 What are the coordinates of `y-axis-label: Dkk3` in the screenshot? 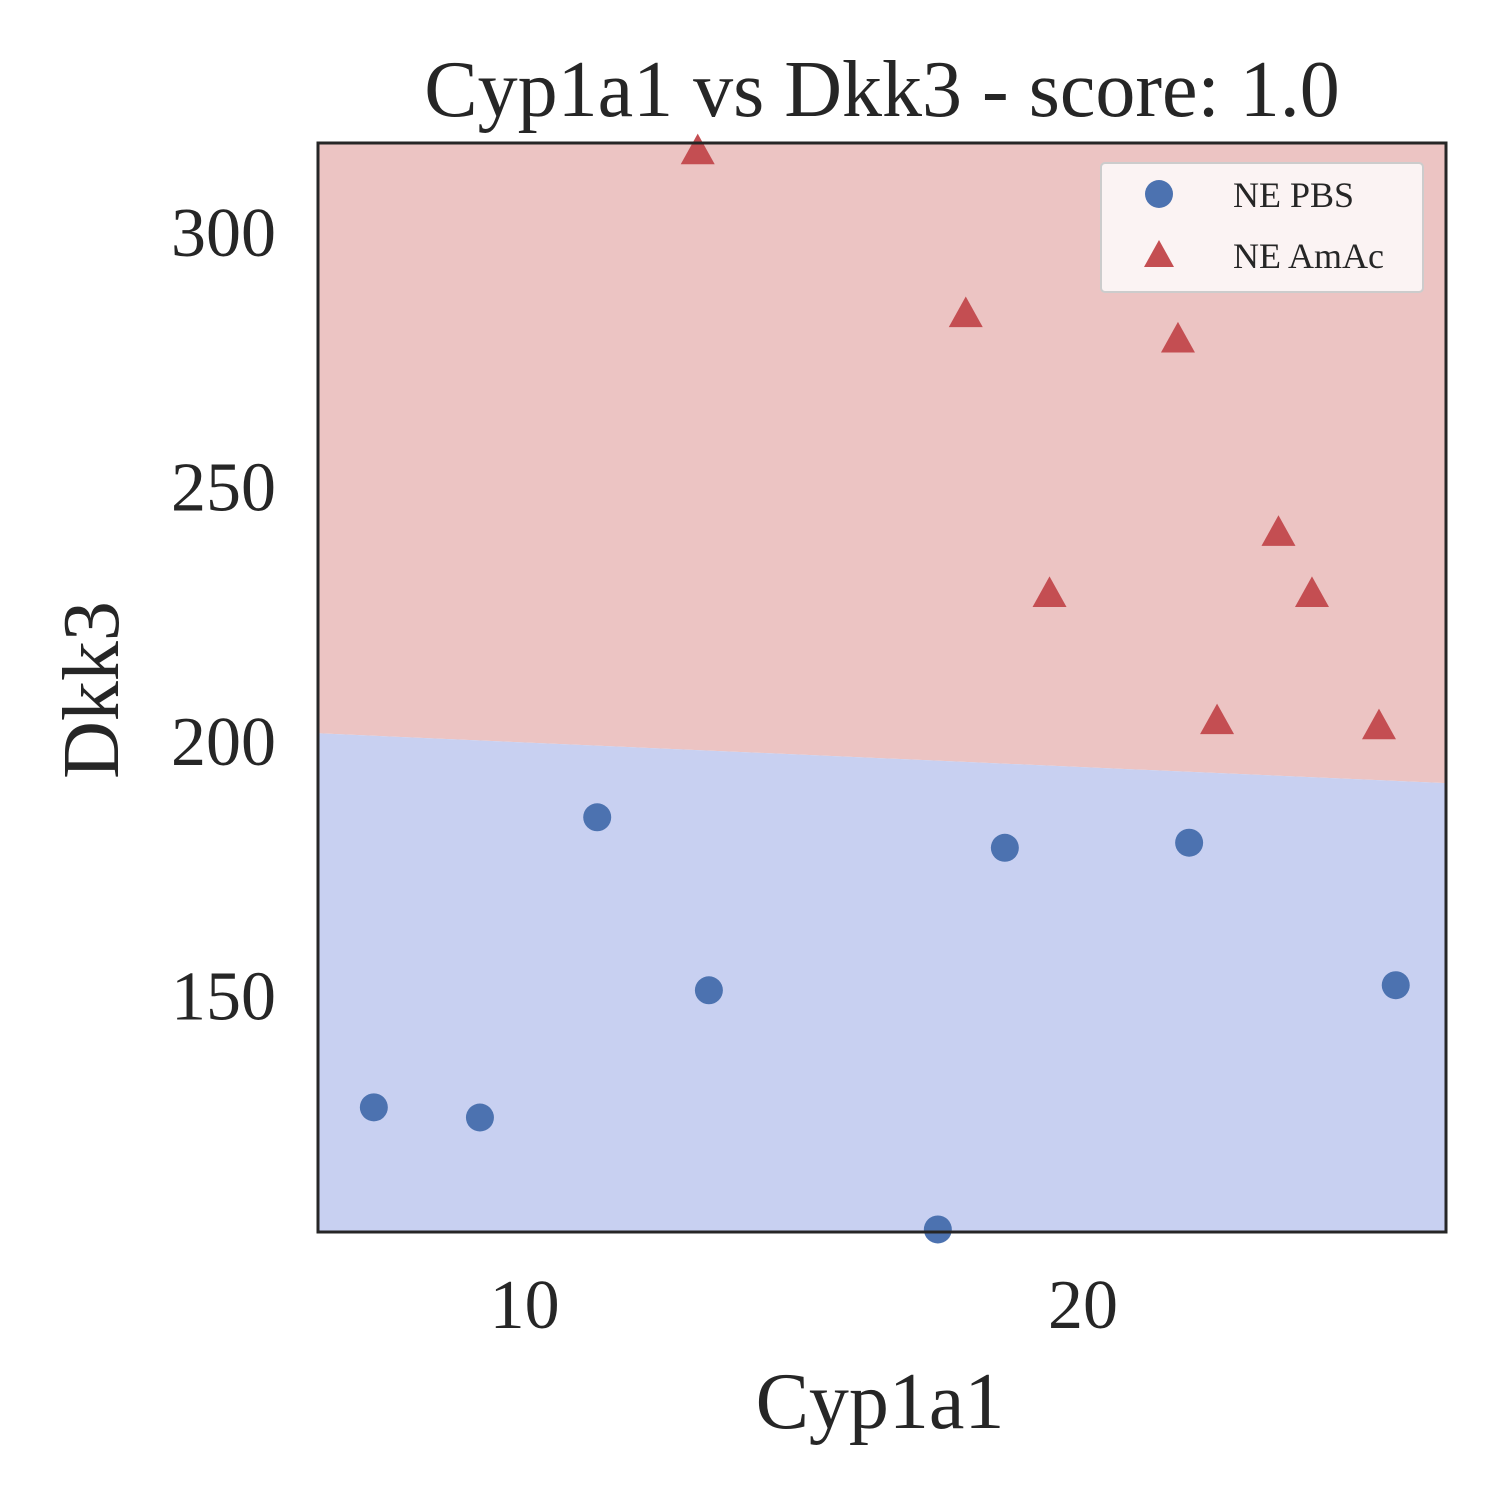 It's located at (92, 690).